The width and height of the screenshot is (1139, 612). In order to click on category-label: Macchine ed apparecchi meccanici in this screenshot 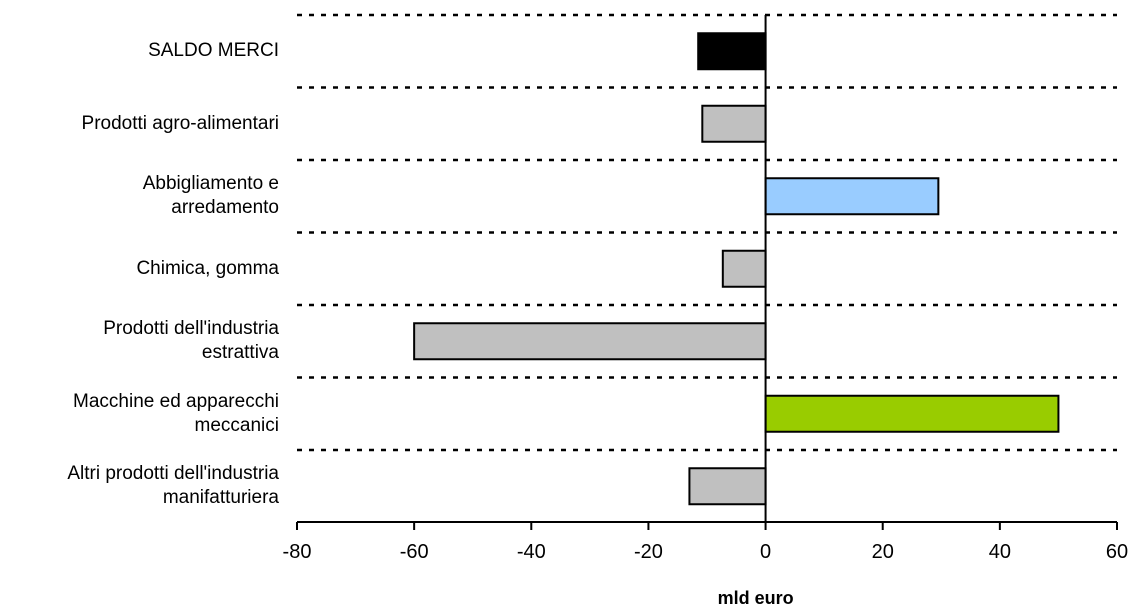, I will do `click(176, 413)`.